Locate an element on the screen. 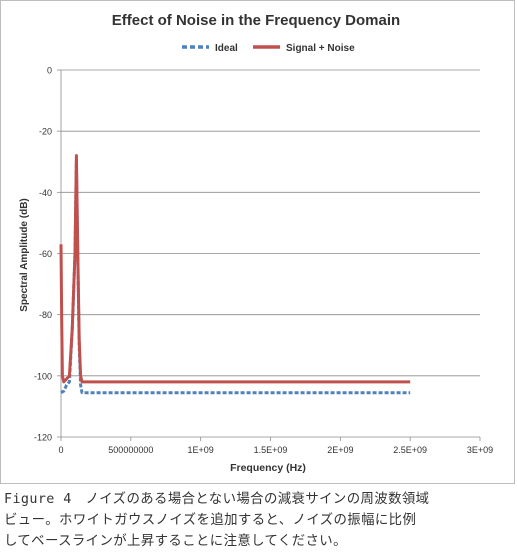 This screenshot has height=558, width=517. y-tick-label: -100 is located at coordinates (43, 376).